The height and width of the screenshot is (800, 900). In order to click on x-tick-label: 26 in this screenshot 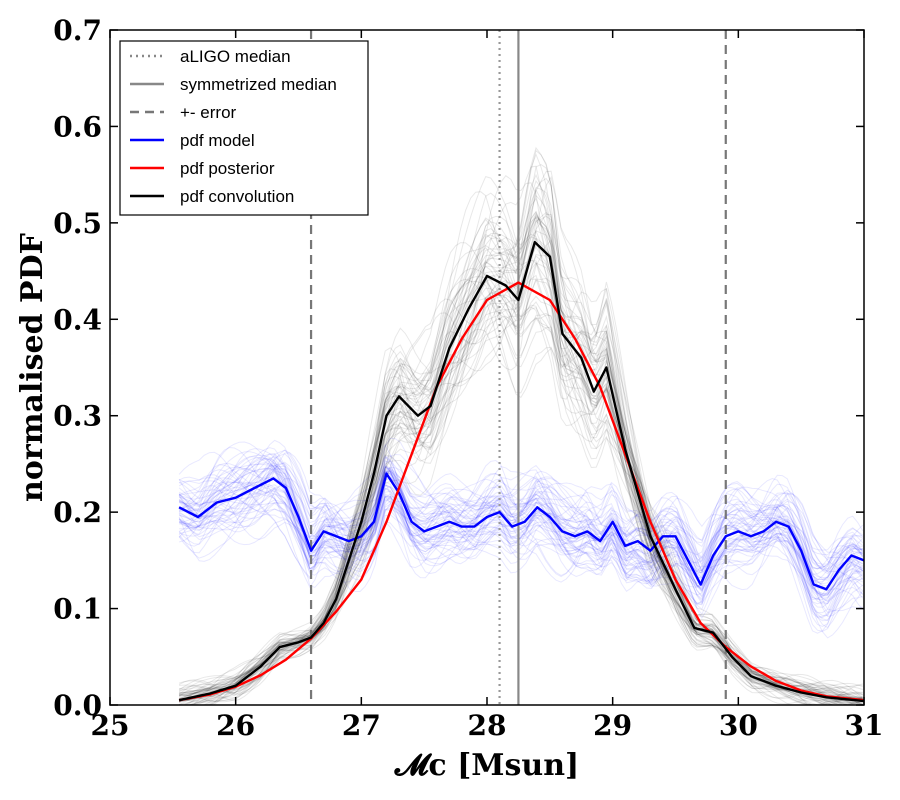, I will do `click(235, 725)`.